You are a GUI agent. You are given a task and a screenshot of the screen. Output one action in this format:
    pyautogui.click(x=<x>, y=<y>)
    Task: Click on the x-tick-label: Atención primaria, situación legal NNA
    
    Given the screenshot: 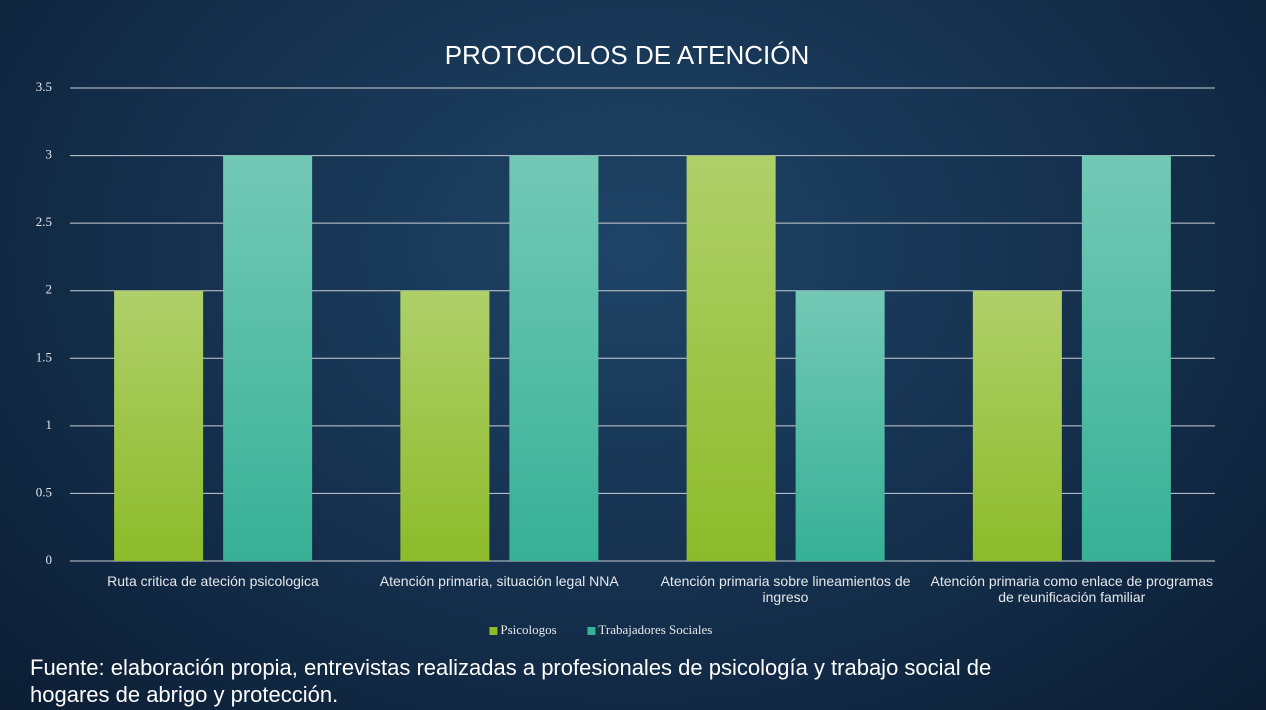 What is the action you would take?
    pyautogui.click(x=499, y=581)
    